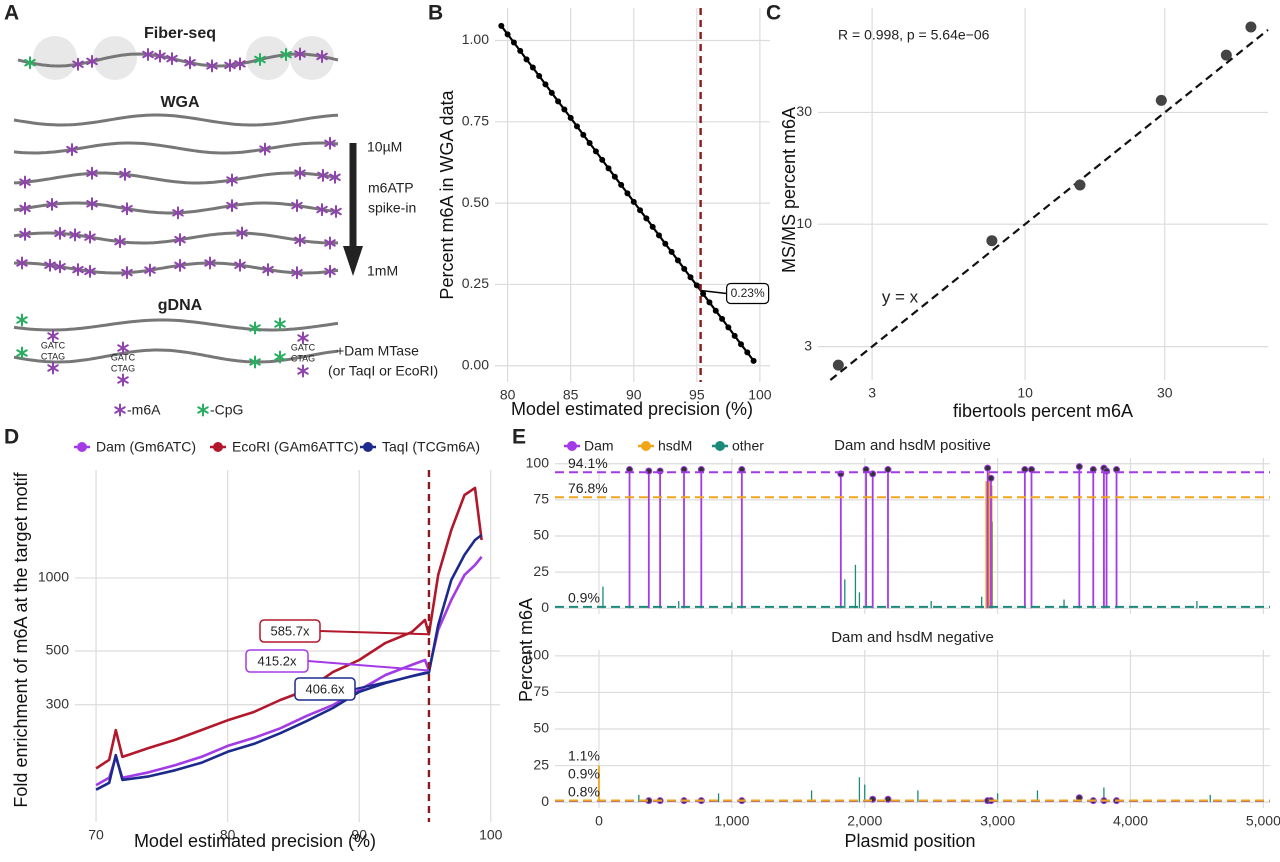 The height and width of the screenshot is (862, 1280). What do you see at coordinates (290, 630) in the screenshot?
I see `annotation: 585.7x` at bounding box center [290, 630].